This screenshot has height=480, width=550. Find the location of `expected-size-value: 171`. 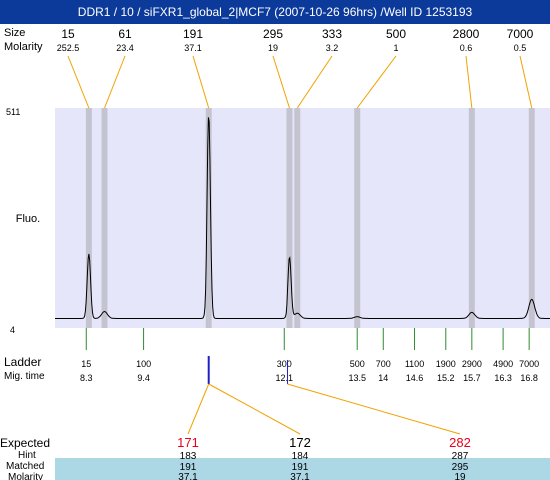

expected-size-value: 171 is located at coordinates (188, 442).